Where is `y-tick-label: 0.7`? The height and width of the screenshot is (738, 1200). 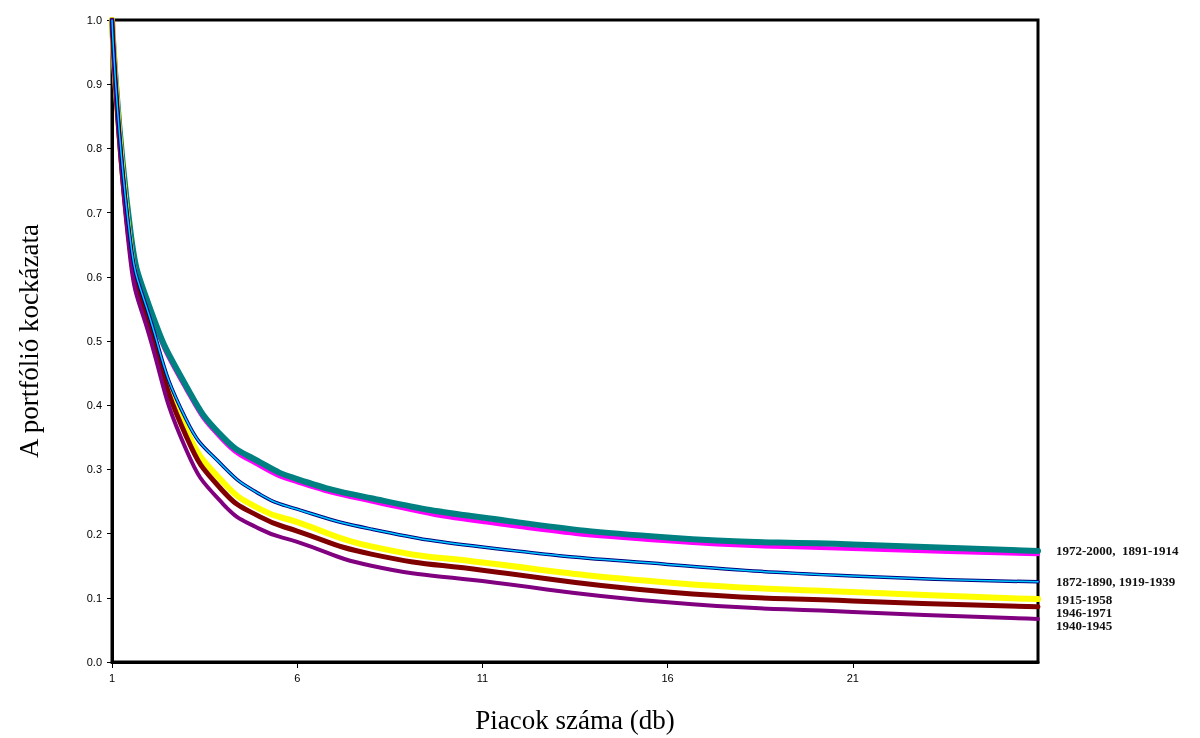 y-tick-label: 0.7 is located at coordinates (94, 212).